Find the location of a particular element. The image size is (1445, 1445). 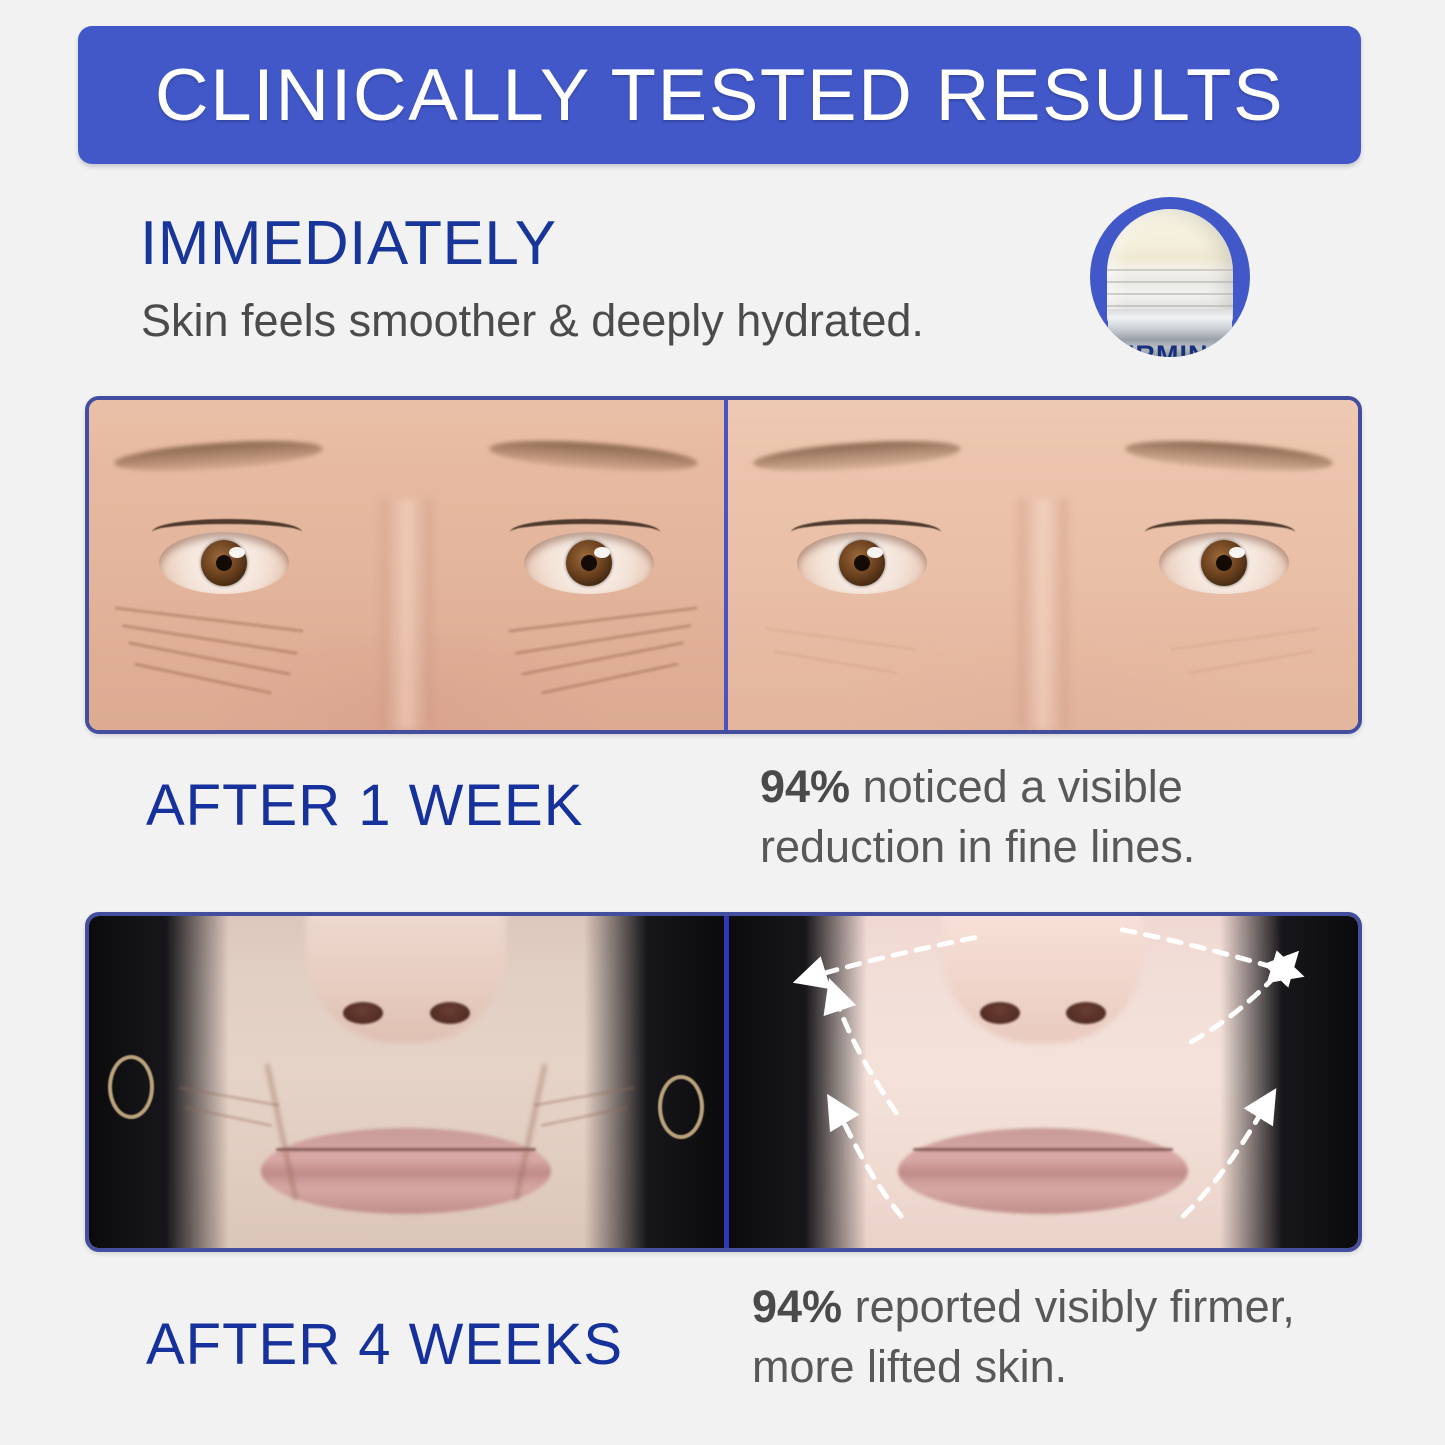

eyes-image-after is located at coordinates (1042, 565).